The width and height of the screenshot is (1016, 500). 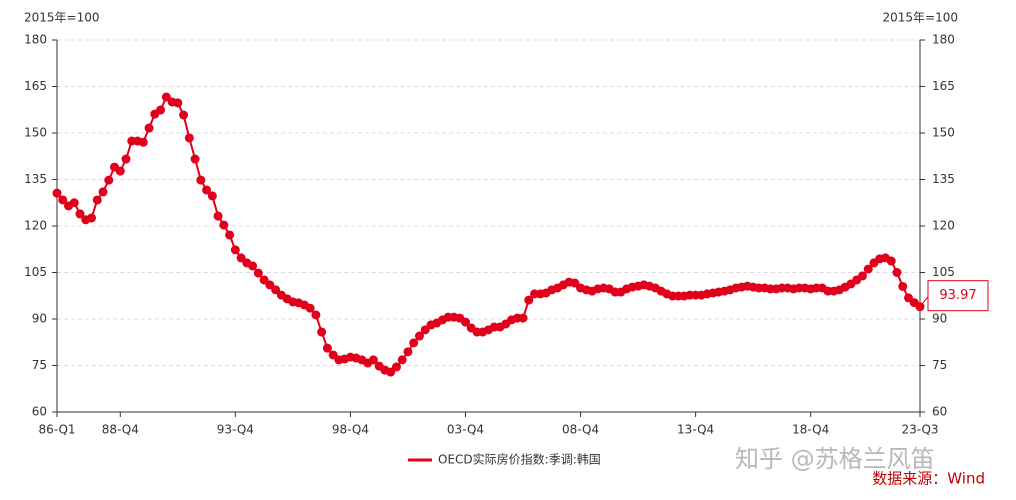 What do you see at coordinates (939, 365) in the screenshot?
I see `y2-tick-label: 75` at bounding box center [939, 365].